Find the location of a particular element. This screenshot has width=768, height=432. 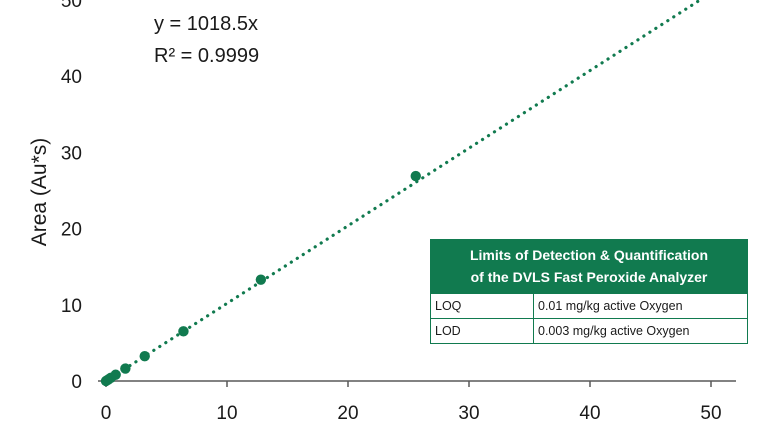

table-row-lod: LOD 0.003 mg/kg active Oxygen is located at coordinates (589, 331).